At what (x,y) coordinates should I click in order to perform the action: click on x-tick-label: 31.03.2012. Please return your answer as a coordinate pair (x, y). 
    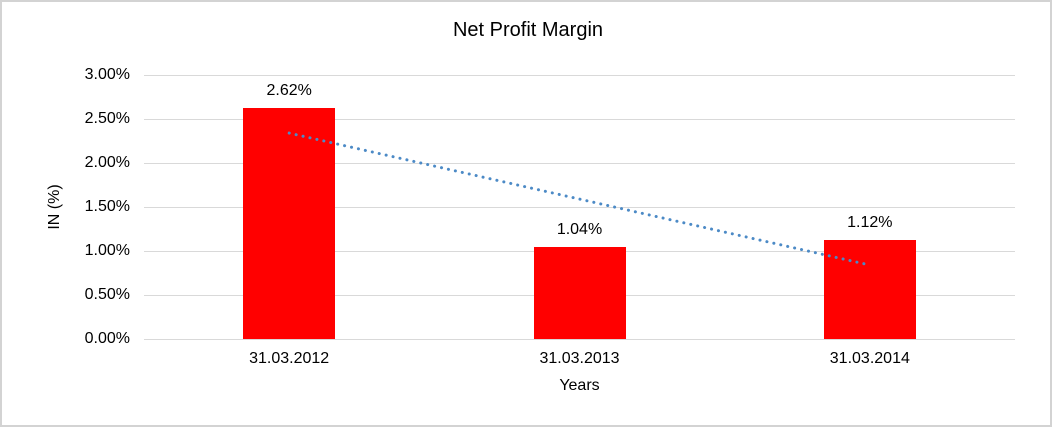
    Looking at the image, I should click on (289, 358).